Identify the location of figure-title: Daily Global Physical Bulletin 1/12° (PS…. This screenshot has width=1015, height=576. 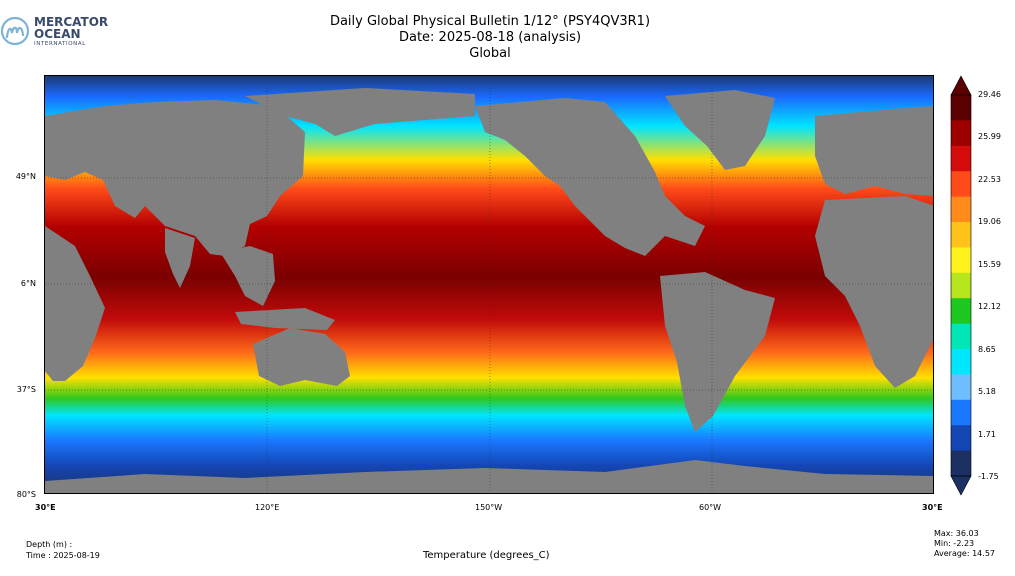
(490, 38).